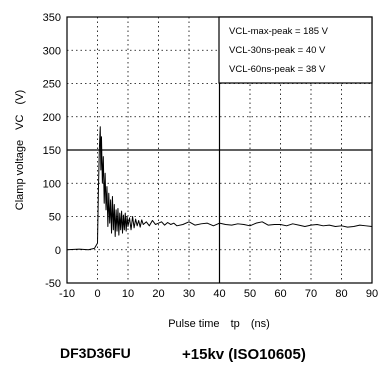 This screenshot has height=369, width=381. Describe the element at coordinates (235, 324) in the screenshot. I see `x-axis-symbol: tp` at that location.